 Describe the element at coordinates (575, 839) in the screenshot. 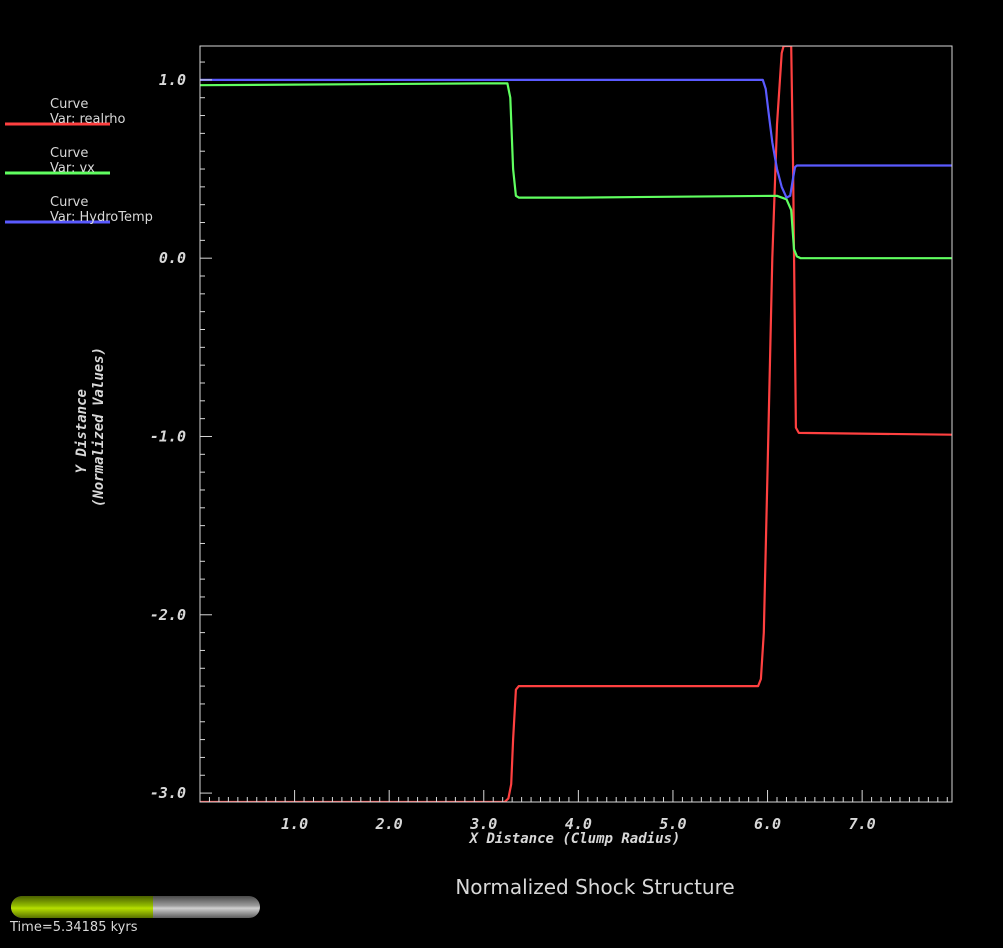

I see `x-axis-label: X Distance (Clump Radius)` at that location.